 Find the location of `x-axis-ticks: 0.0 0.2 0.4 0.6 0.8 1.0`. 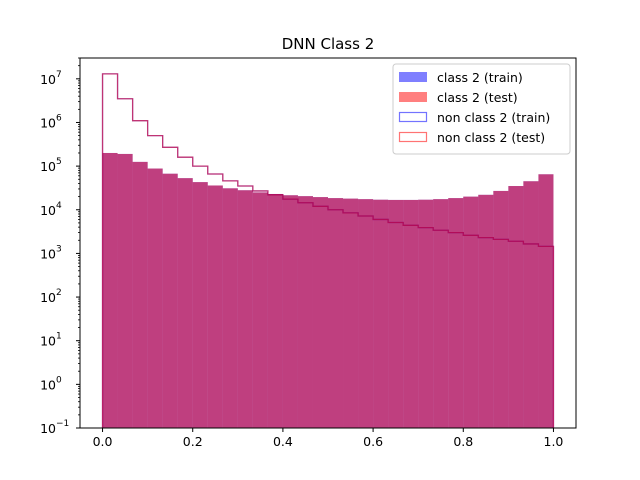

x-axis-ticks: 0.0 0.2 0.4 0.6 0.8 1.0 is located at coordinates (328, 438).